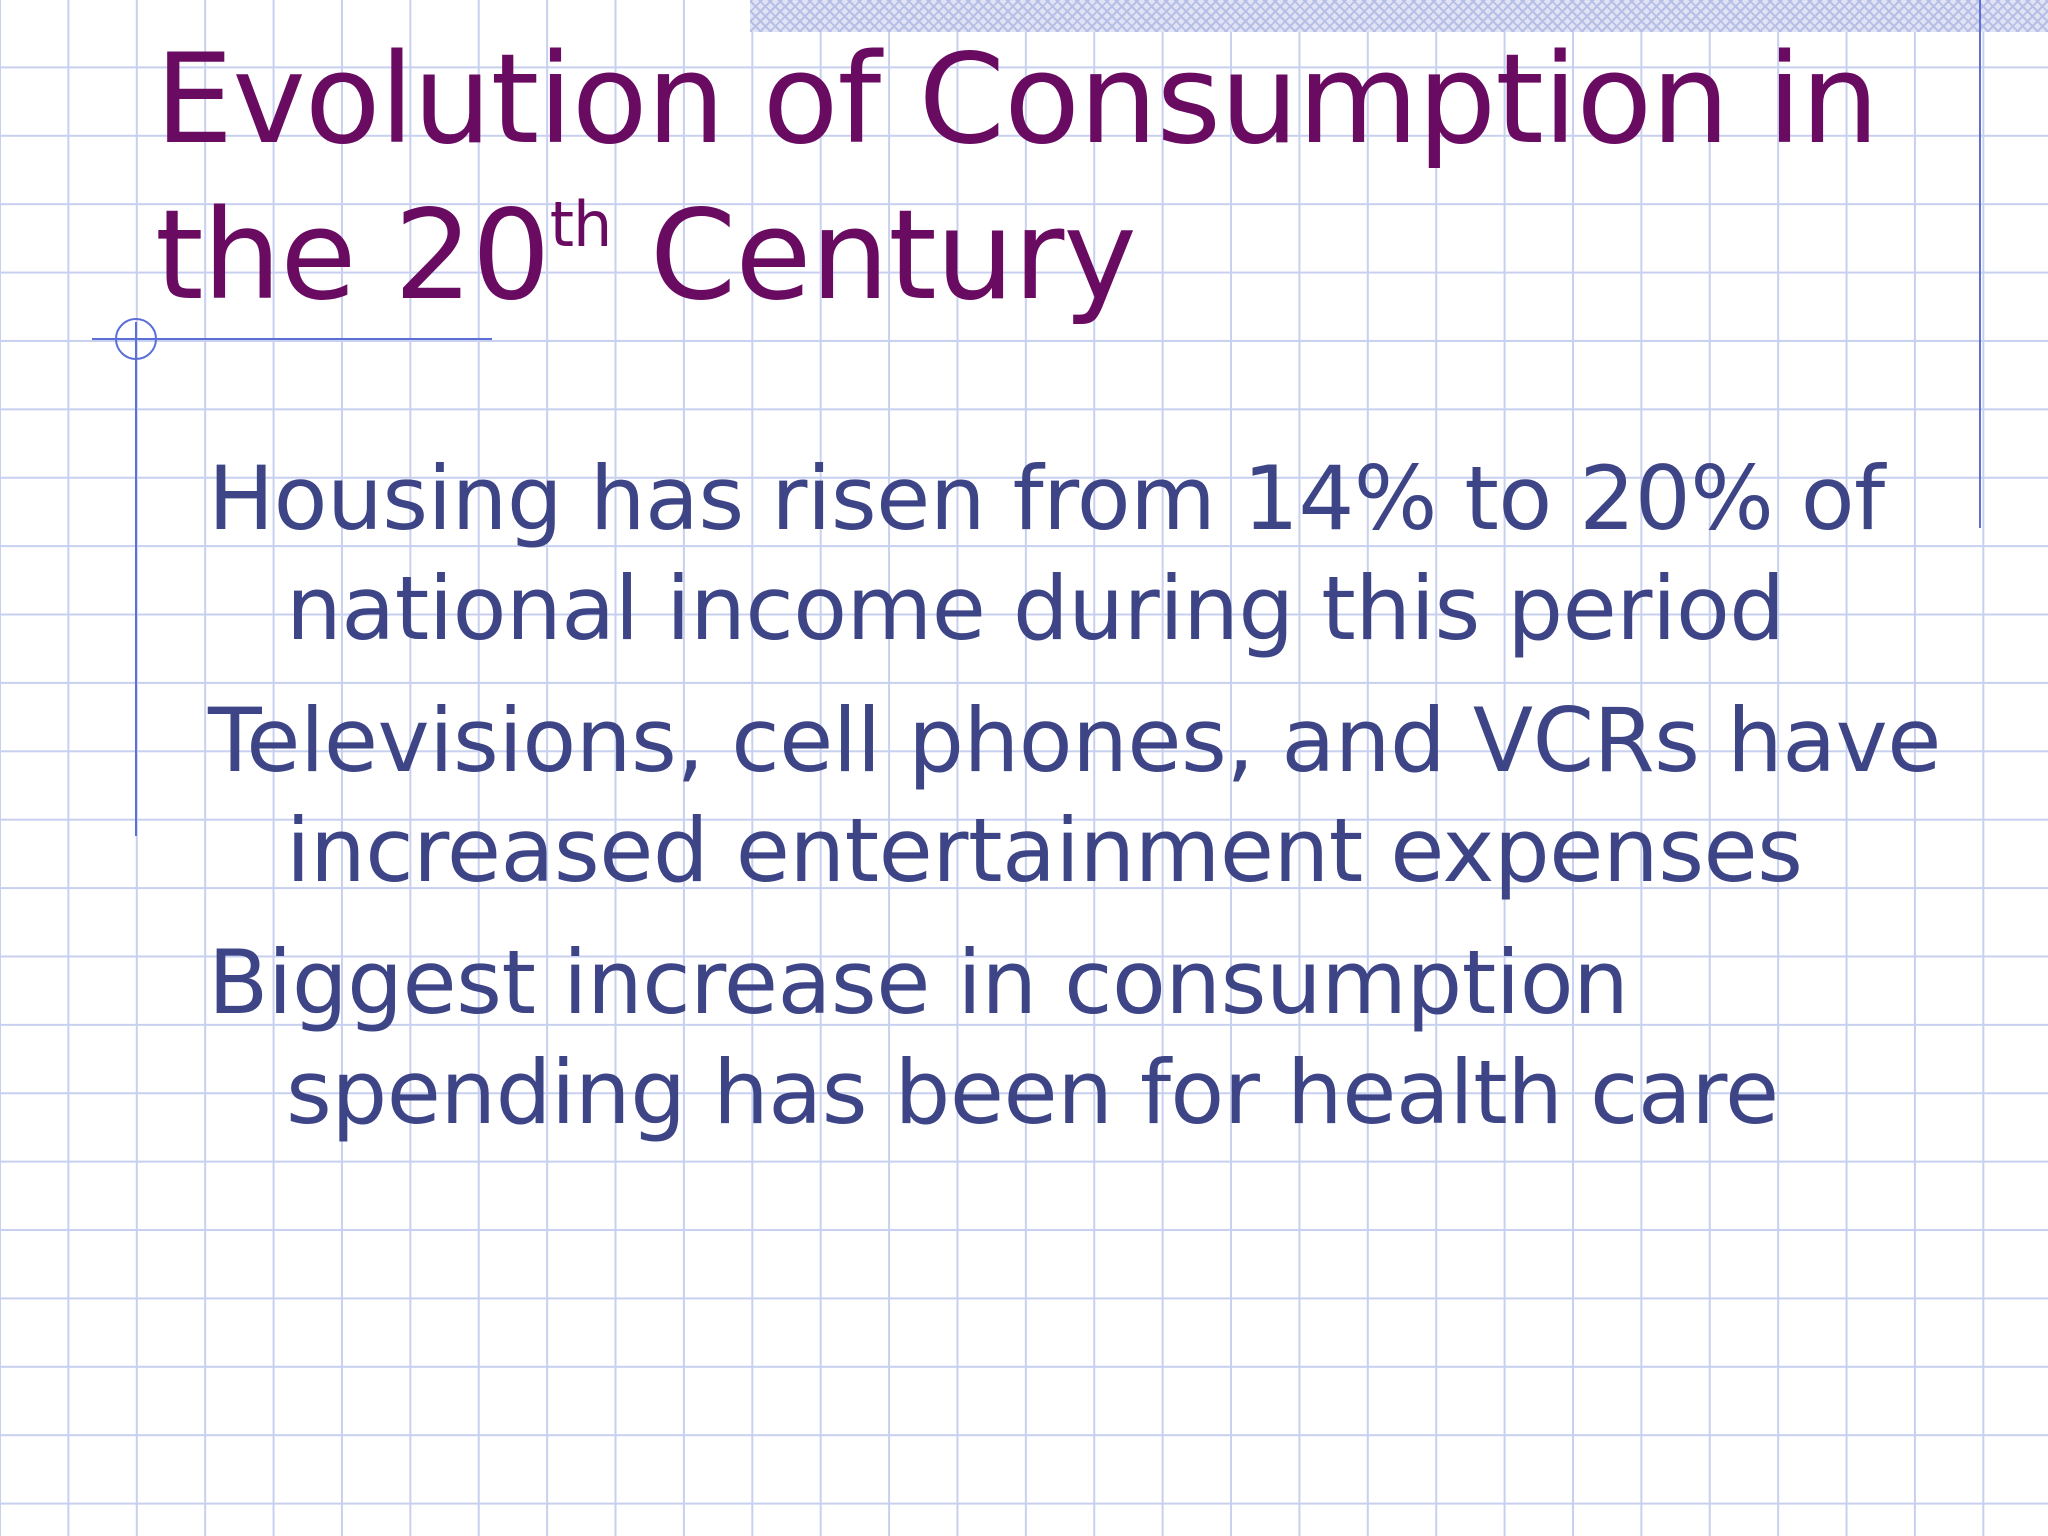 The image size is (2048, 1536). I want to click on header-pattern-band, so click(1399, 16).